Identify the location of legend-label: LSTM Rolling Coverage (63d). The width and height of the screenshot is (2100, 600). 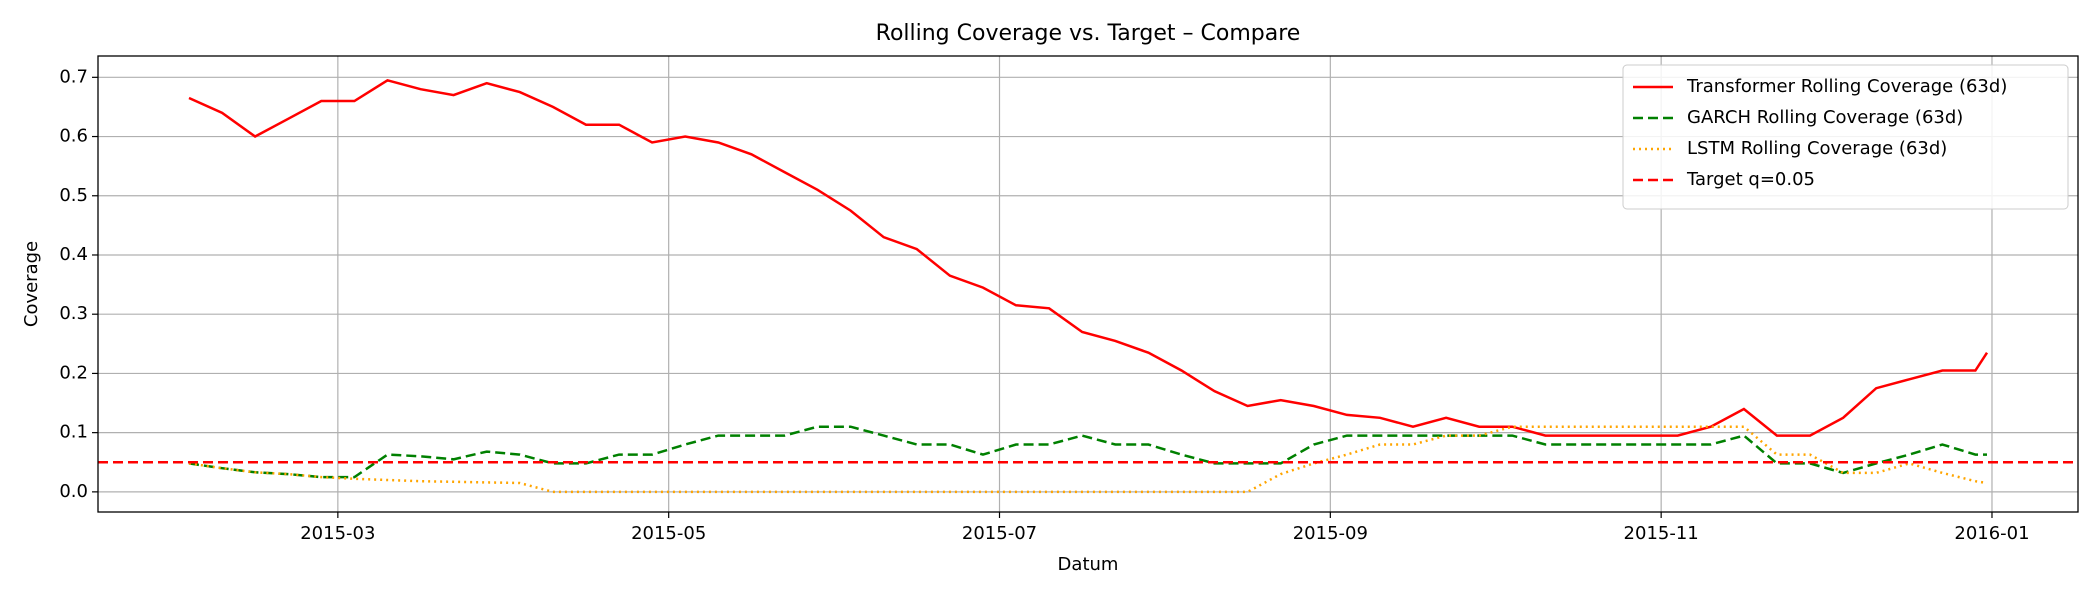
(1817, 148).